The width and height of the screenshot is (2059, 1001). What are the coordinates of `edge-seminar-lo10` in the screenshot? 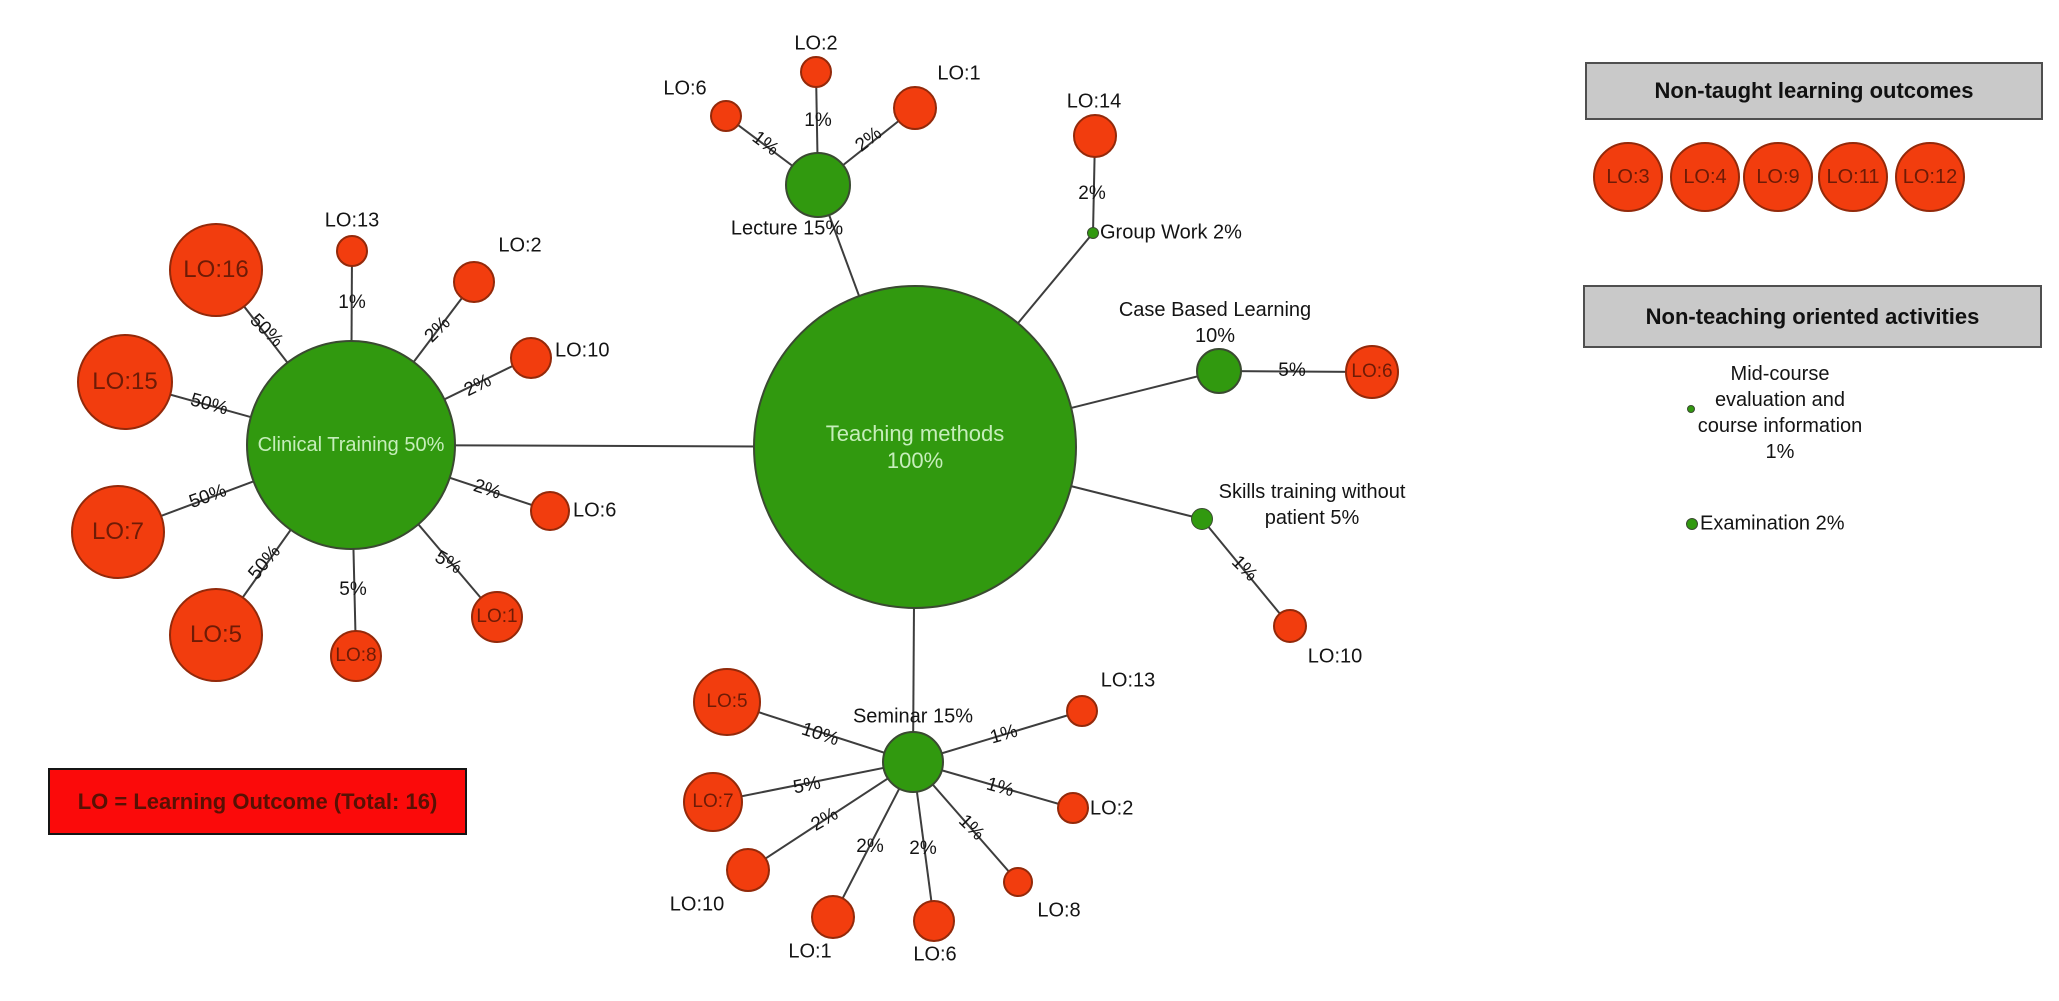 It's located at (830, 816).